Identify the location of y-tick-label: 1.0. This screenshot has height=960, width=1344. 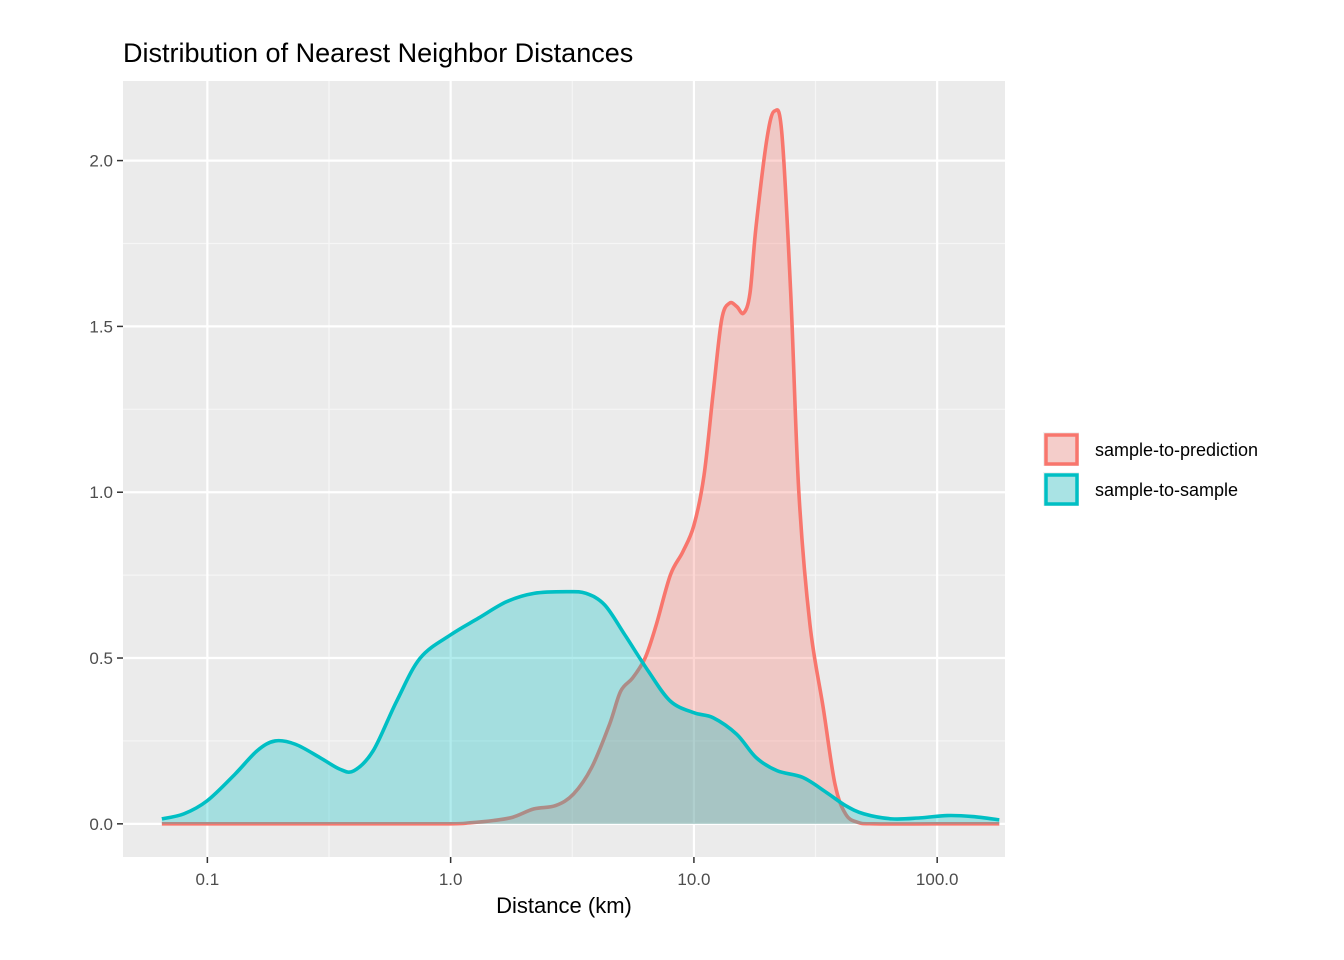
(101, 492).